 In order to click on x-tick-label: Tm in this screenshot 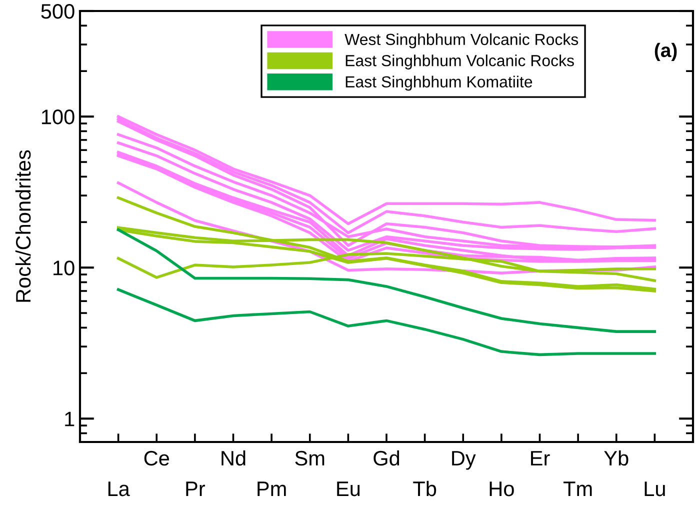, I will do `click(577, 489)`.